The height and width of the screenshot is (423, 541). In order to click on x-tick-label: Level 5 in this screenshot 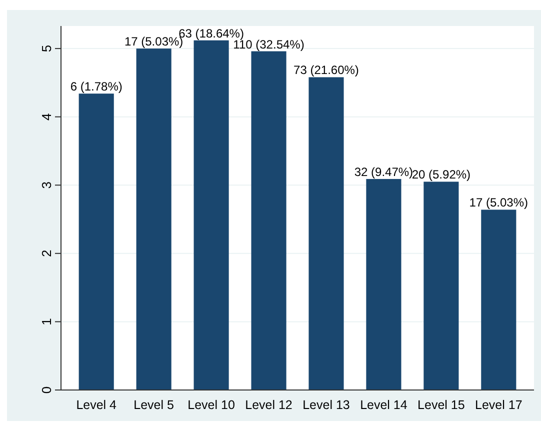, I will do `click(154, 405)`.